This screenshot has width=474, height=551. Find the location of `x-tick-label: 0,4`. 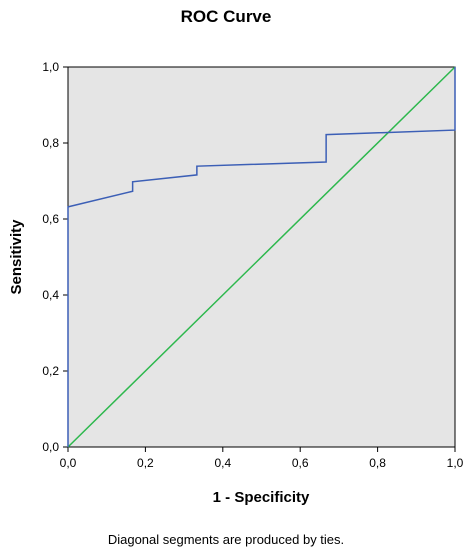

x-tick-label: 0,4 is located at coordinates (222, 463).